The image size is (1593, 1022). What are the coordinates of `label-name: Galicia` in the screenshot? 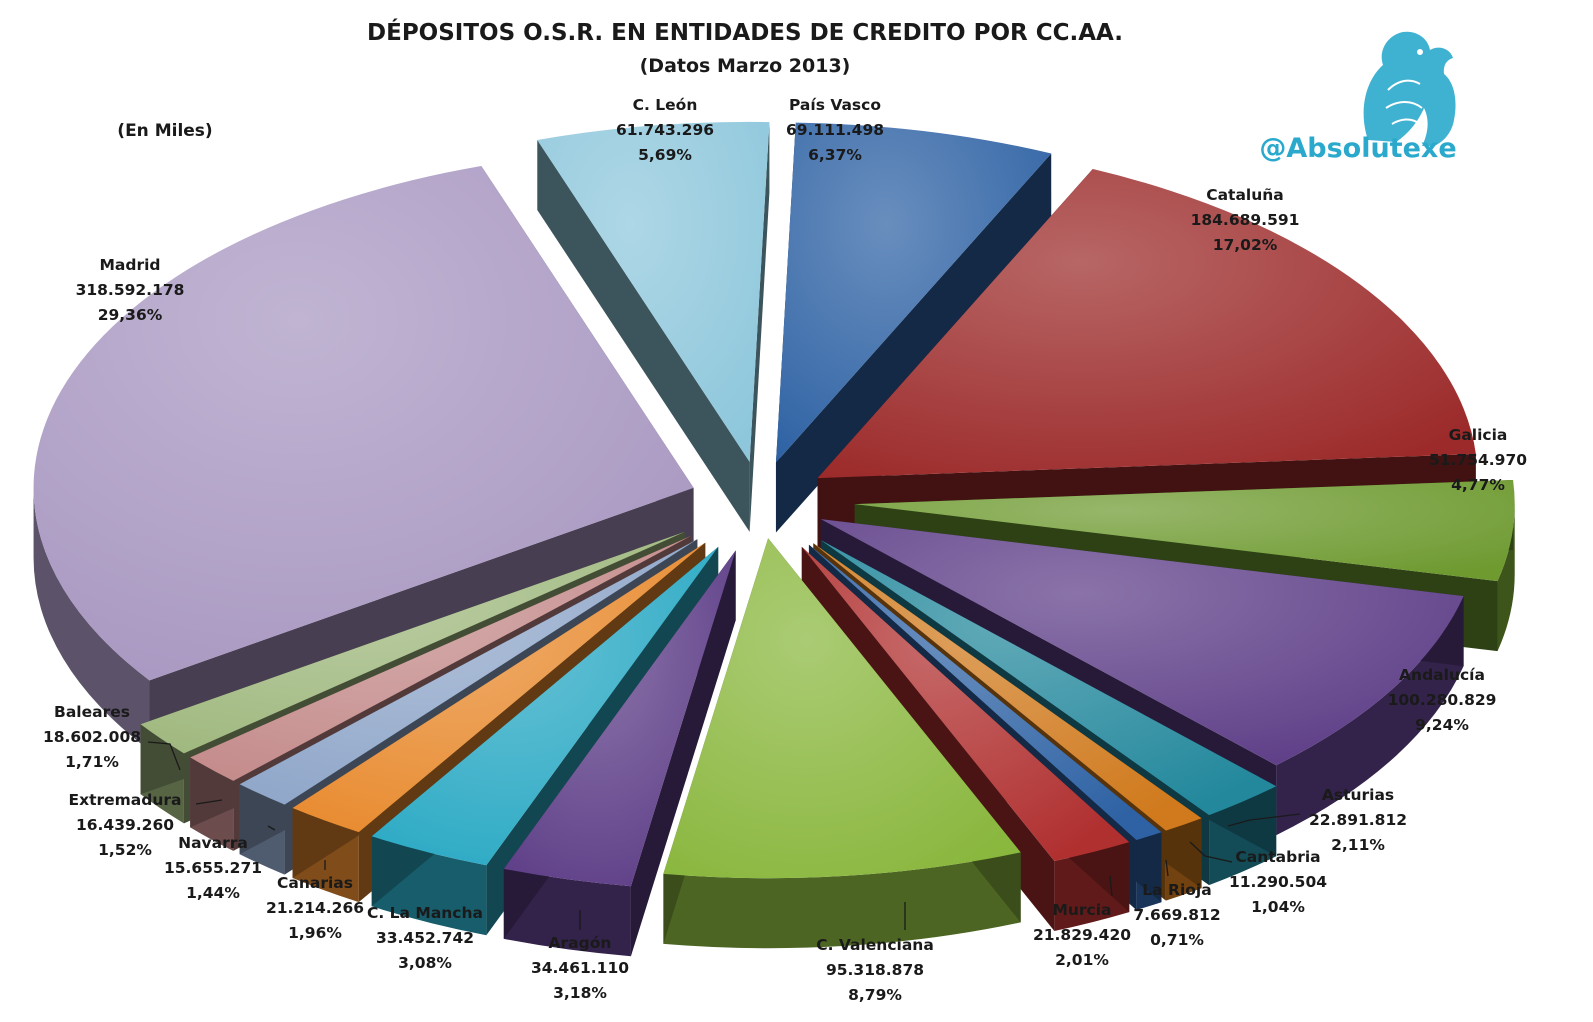 It's located at (1478, 435).